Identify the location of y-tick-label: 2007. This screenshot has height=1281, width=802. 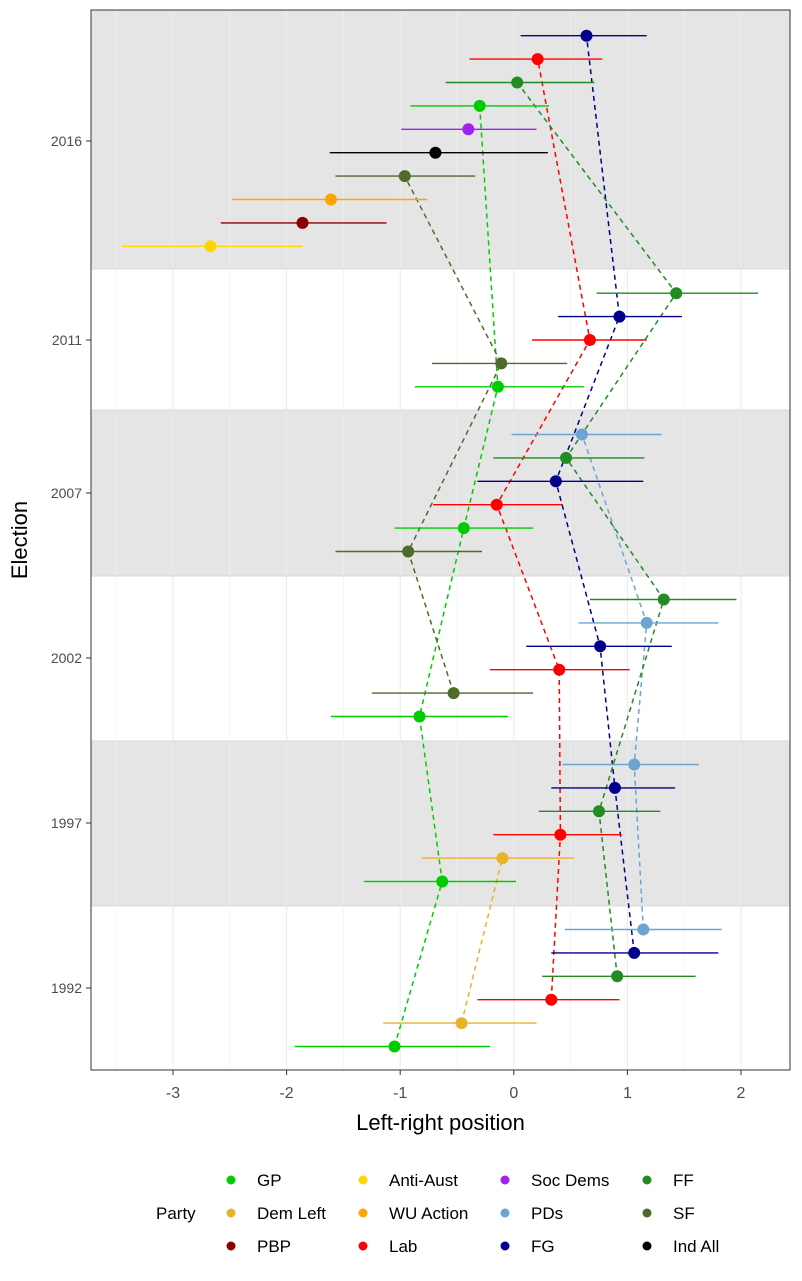
(66, 493).